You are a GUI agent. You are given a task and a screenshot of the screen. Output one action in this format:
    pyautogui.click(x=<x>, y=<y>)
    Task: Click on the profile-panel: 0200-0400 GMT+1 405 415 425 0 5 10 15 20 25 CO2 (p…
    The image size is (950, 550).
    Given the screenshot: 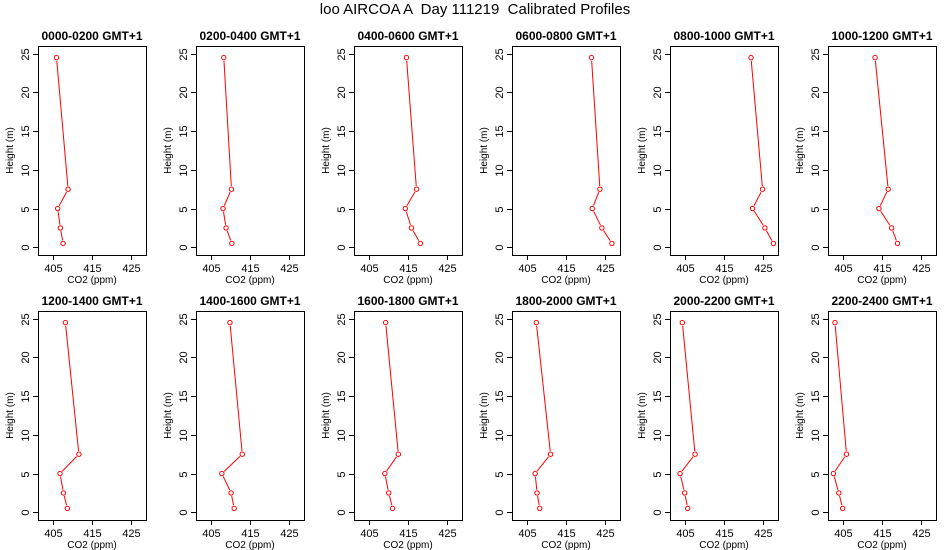 What is the action you would take?
    pyautogui.click(x=234, y=157)
    